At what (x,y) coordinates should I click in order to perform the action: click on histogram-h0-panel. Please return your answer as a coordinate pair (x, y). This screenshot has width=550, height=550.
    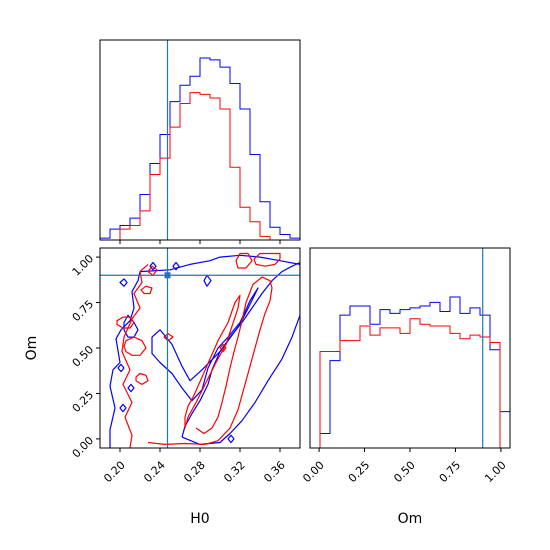
    Looking at the image, I should click on (200, 141).